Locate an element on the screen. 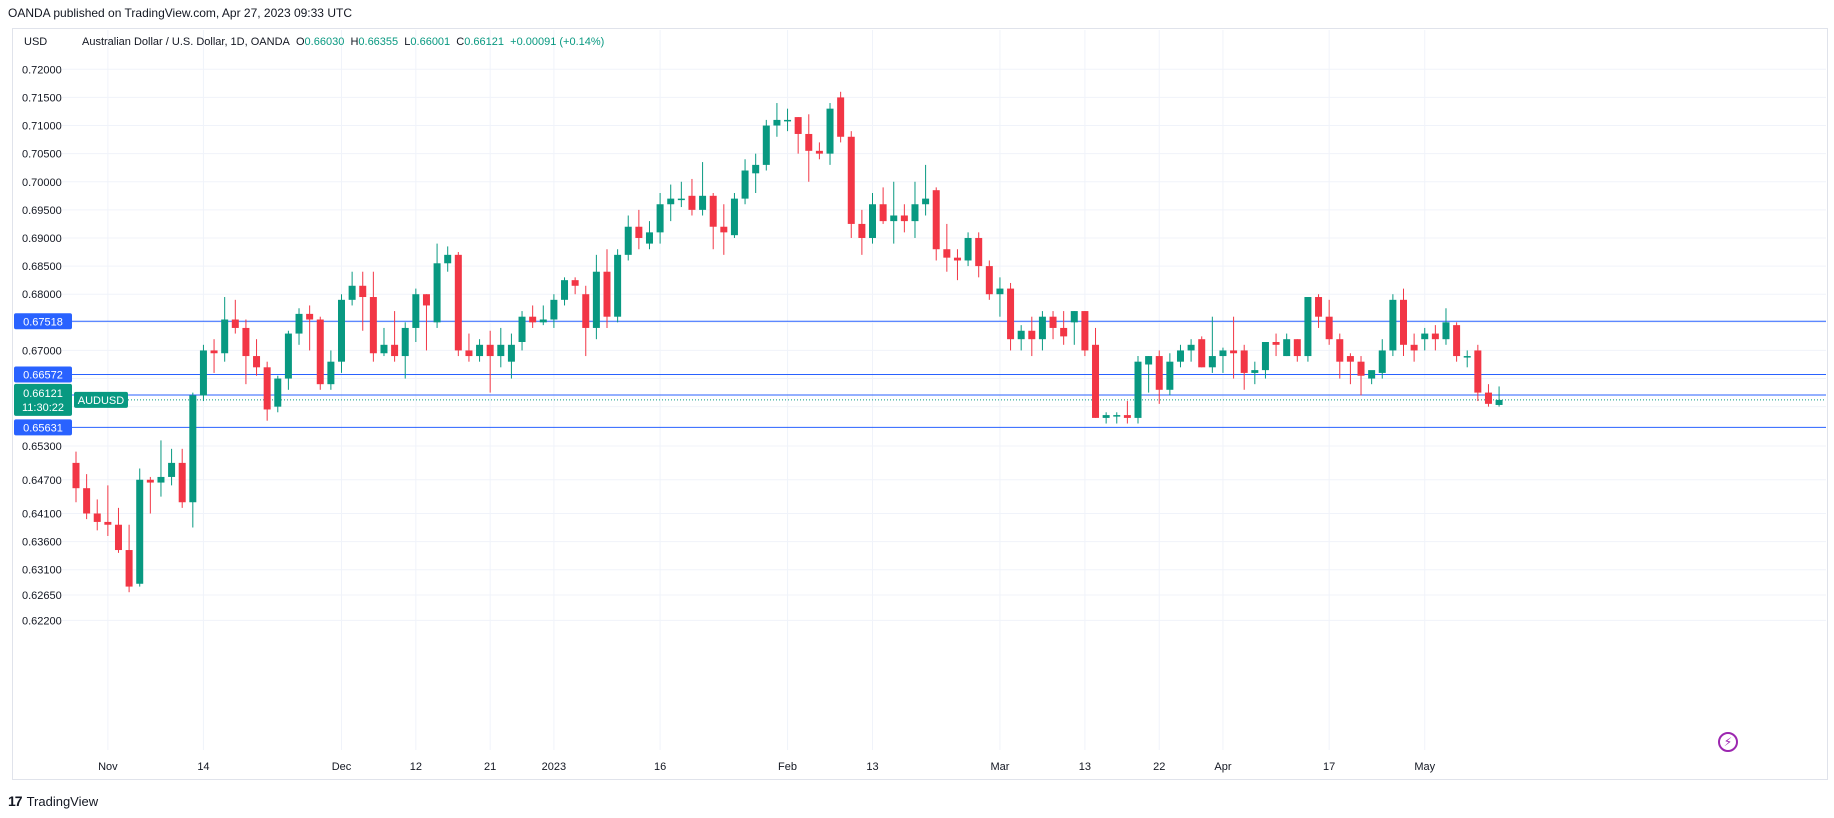 The image size is (1834, 818). change-value: +0.00091 (+0.14%) is located at coordinates (557, 42).